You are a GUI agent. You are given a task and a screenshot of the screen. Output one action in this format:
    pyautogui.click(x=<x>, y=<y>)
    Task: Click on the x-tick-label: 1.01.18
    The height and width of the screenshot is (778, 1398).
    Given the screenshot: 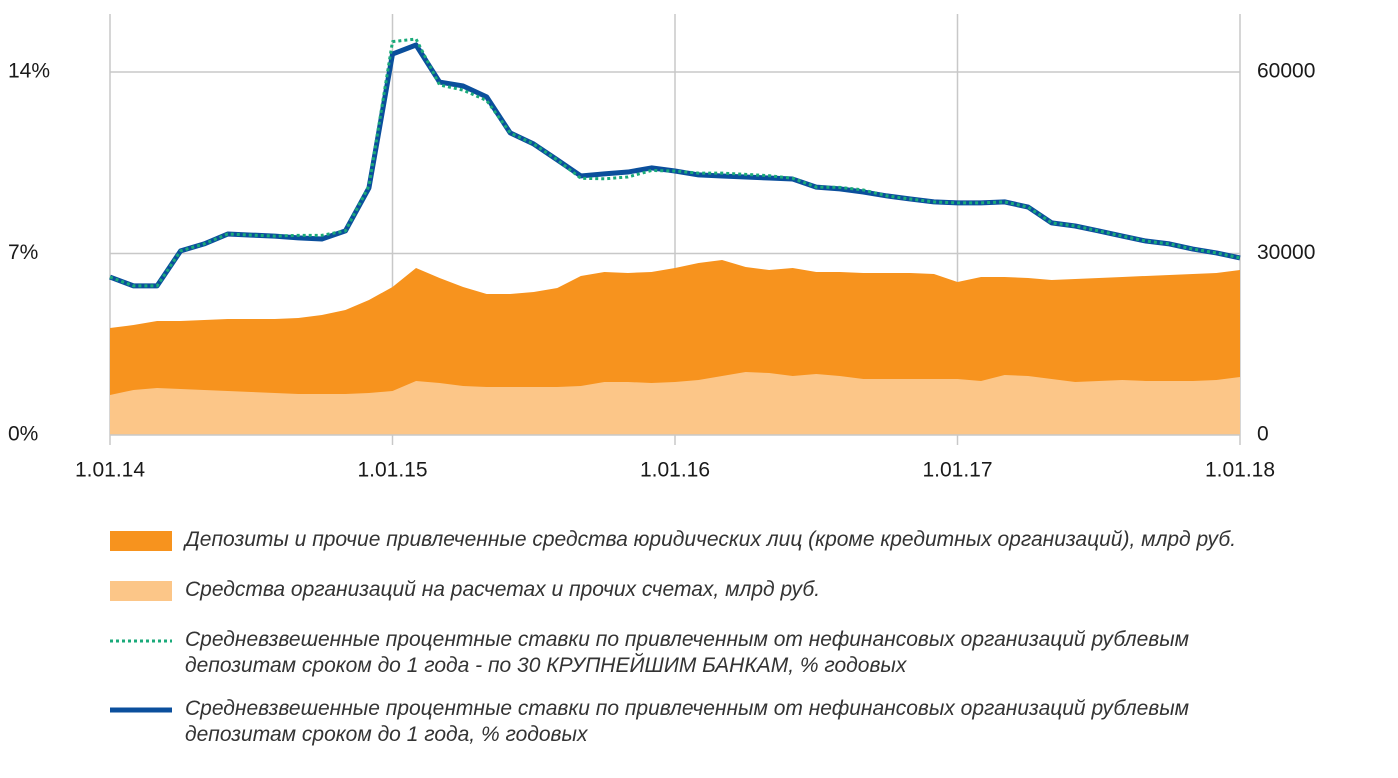 What is the action you would take?
    pyautogui.click(x=1240, y=470)
    